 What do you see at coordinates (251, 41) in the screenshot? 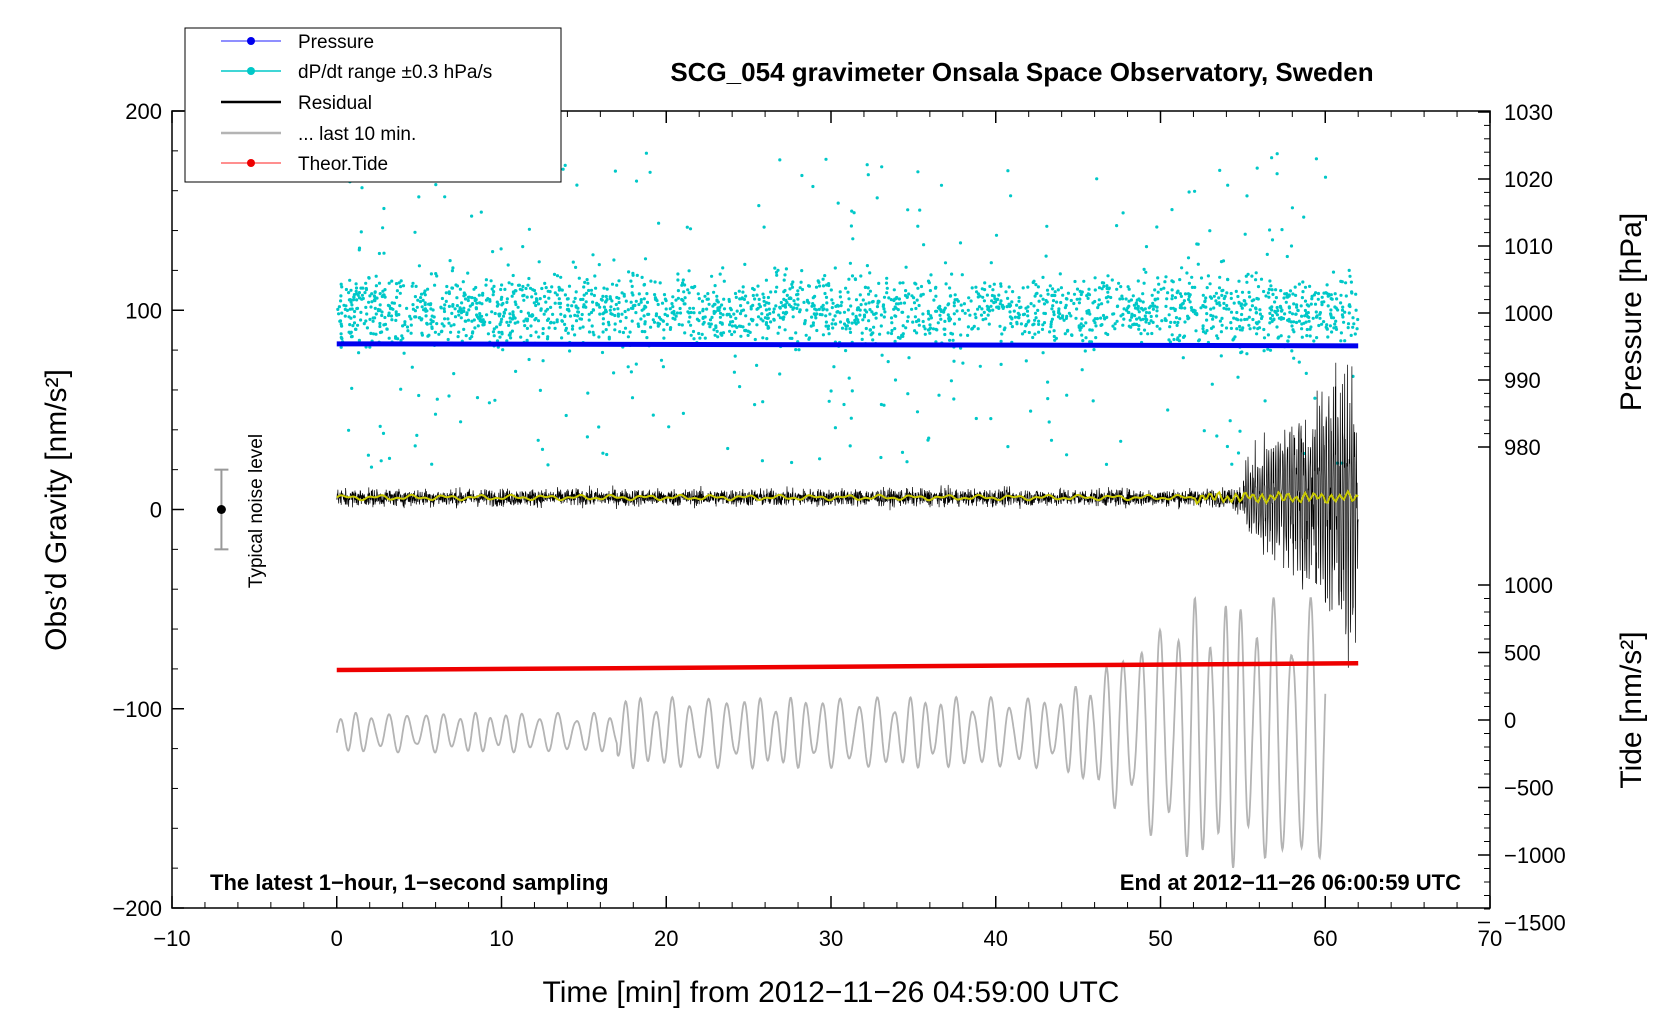
I see `legend-marker-pressure` at bounding box center [251, 41].